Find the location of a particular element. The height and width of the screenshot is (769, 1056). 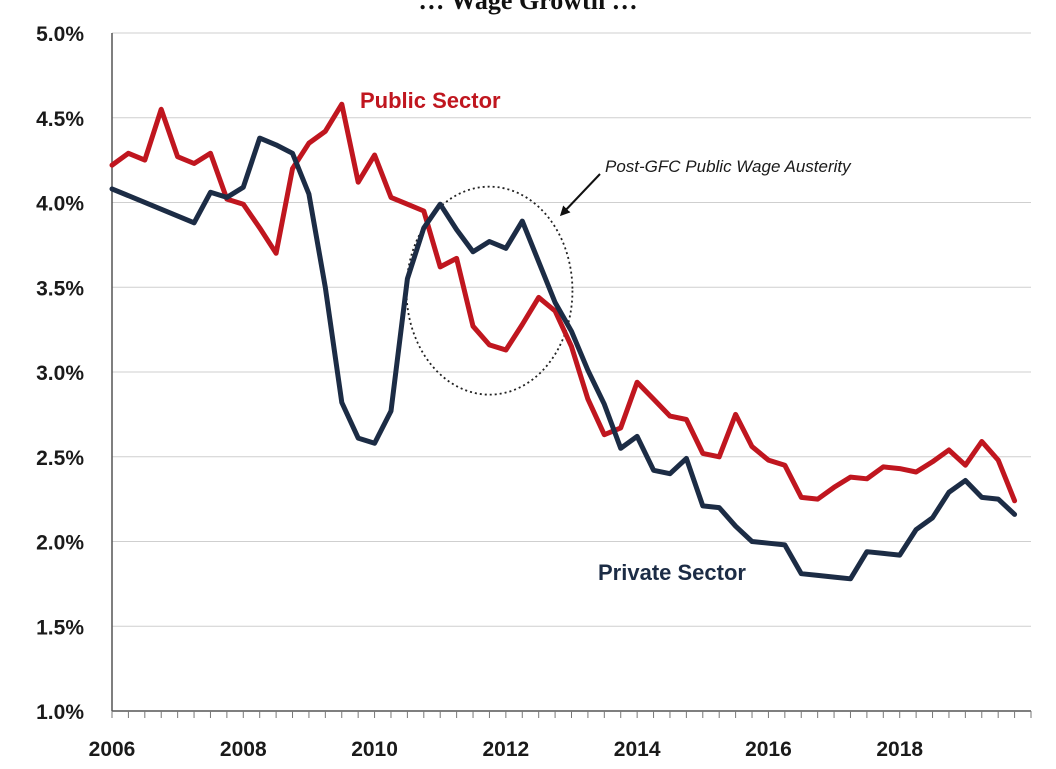

y-tick-label: 4.5% is located at coordinates (60, 119).